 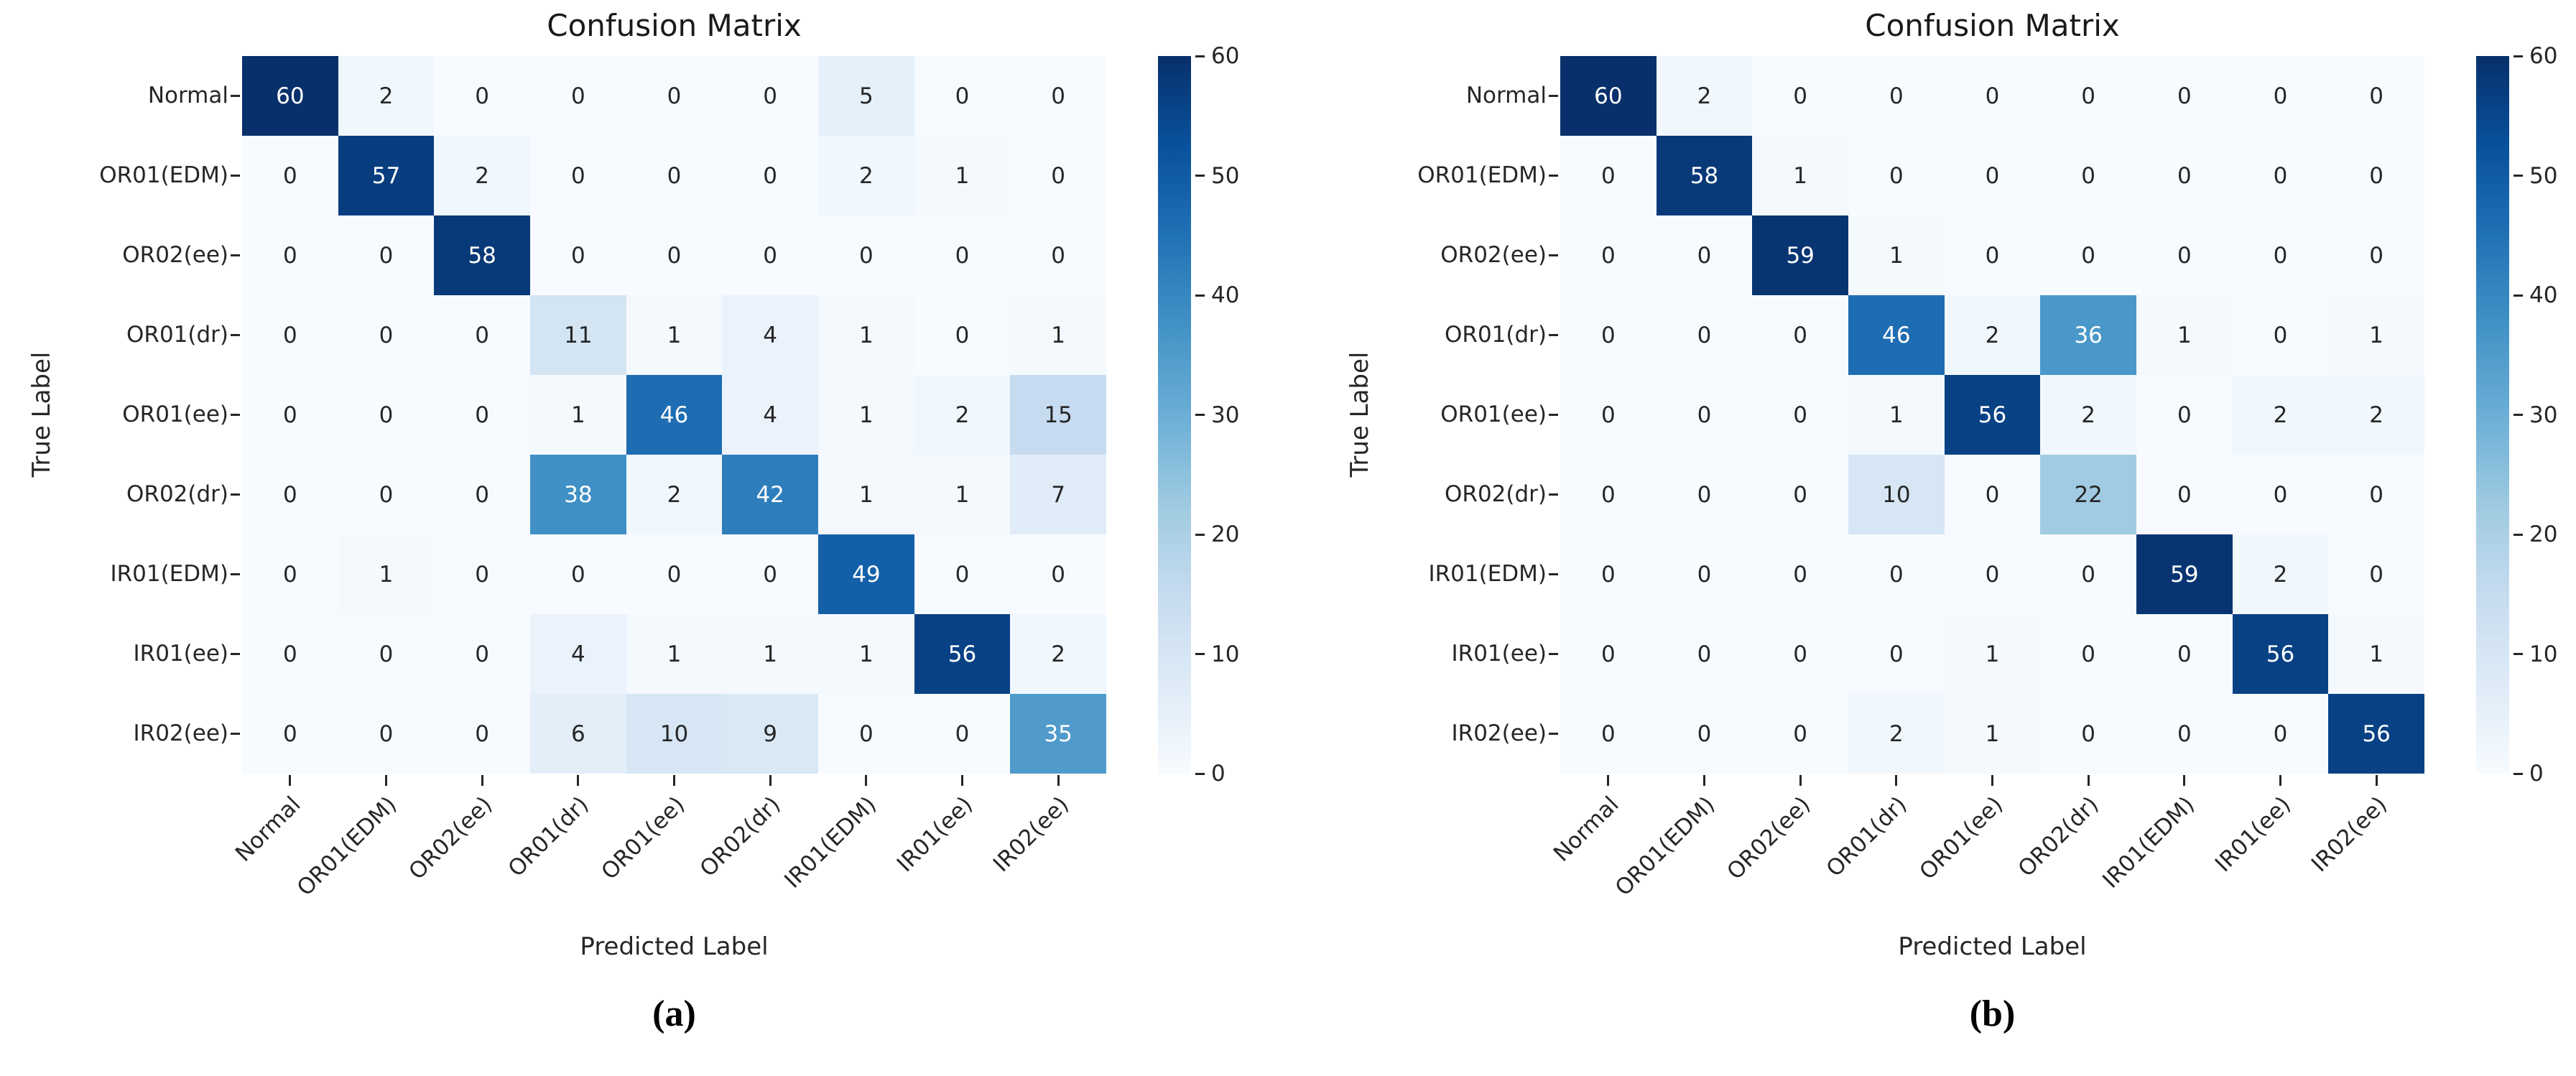 What do you see at coordinates (1058, 734) in the screenshot?
I see `matrix-cell: 35` at bounding box center [1058, 734].